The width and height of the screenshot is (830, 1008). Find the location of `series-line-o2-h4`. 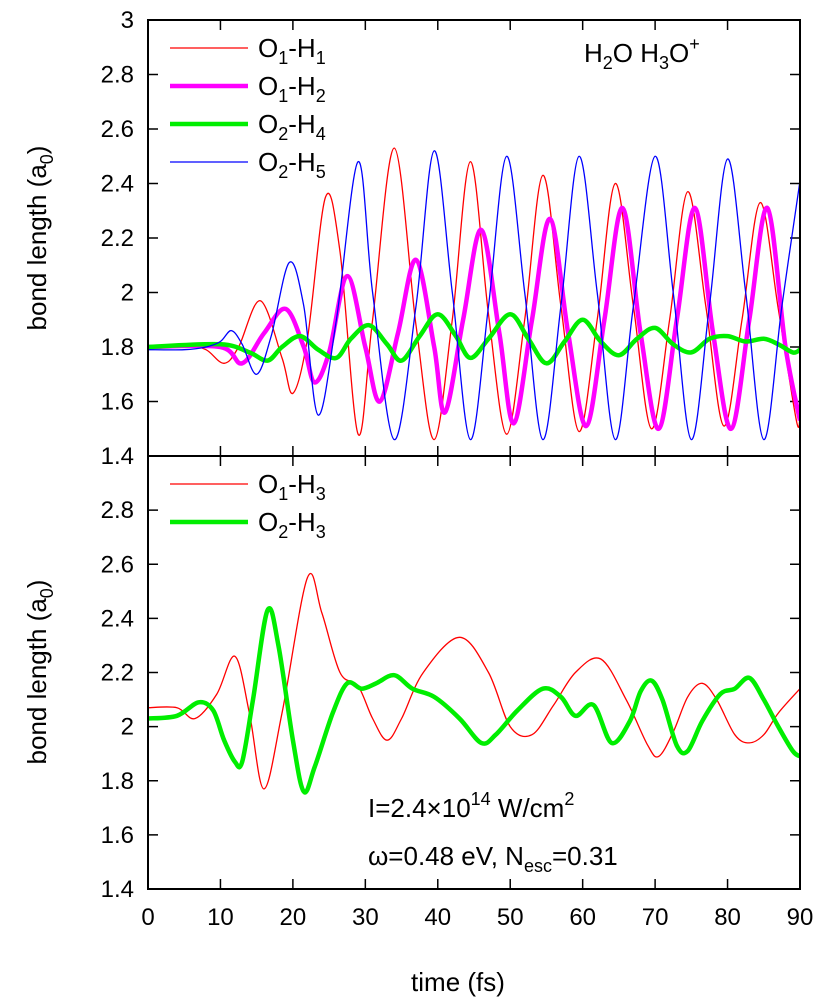

series-line-o2-h4 is located at coordinates (474, 339).